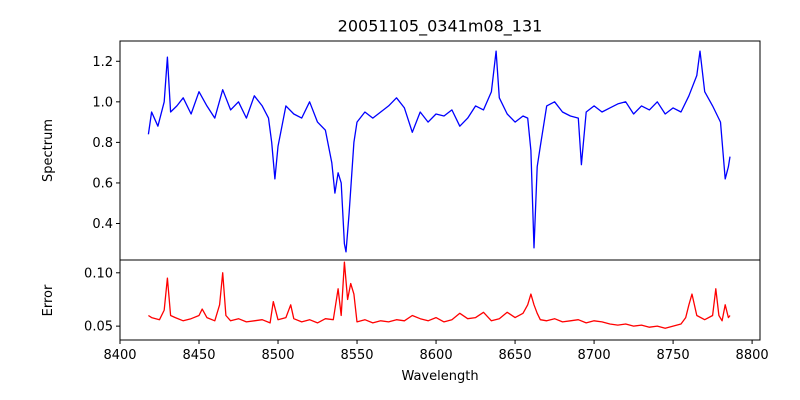 Image resolution: width=800 pixels, height=400 pixels. What do you see at coordinates (48, 150) in the screenshot?
I see `spectrum-axis-label: Spectrum` at bounding box center [48, 150].